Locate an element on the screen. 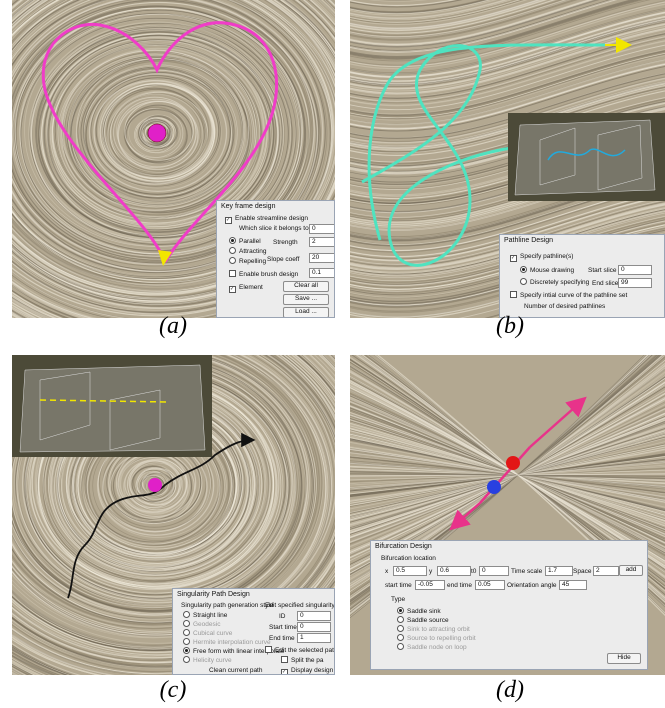 This screenshot has height=708, width=665. radio-option: Straight line is located at coordinates (205, 615).